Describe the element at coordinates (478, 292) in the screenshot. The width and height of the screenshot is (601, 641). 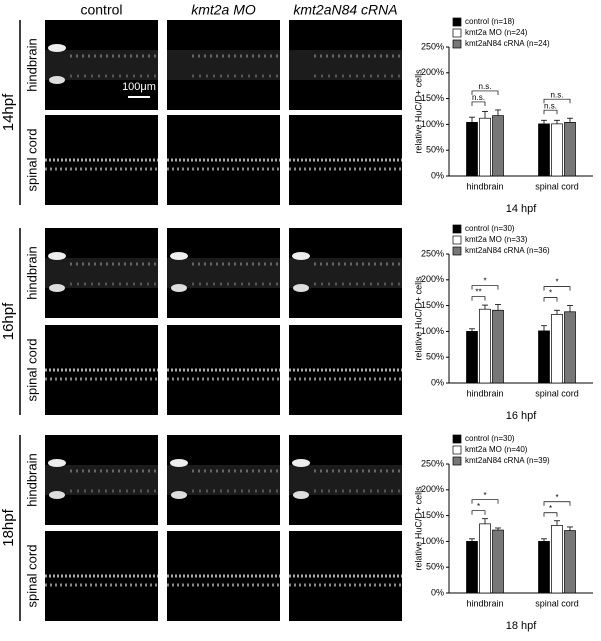
I see `significance-label: **` at that location.